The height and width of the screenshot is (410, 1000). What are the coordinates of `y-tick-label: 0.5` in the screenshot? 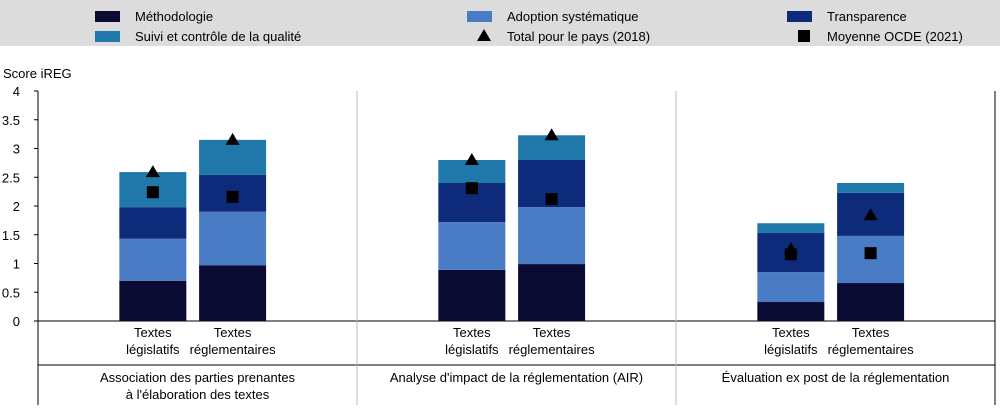 It's located at (11, 292).